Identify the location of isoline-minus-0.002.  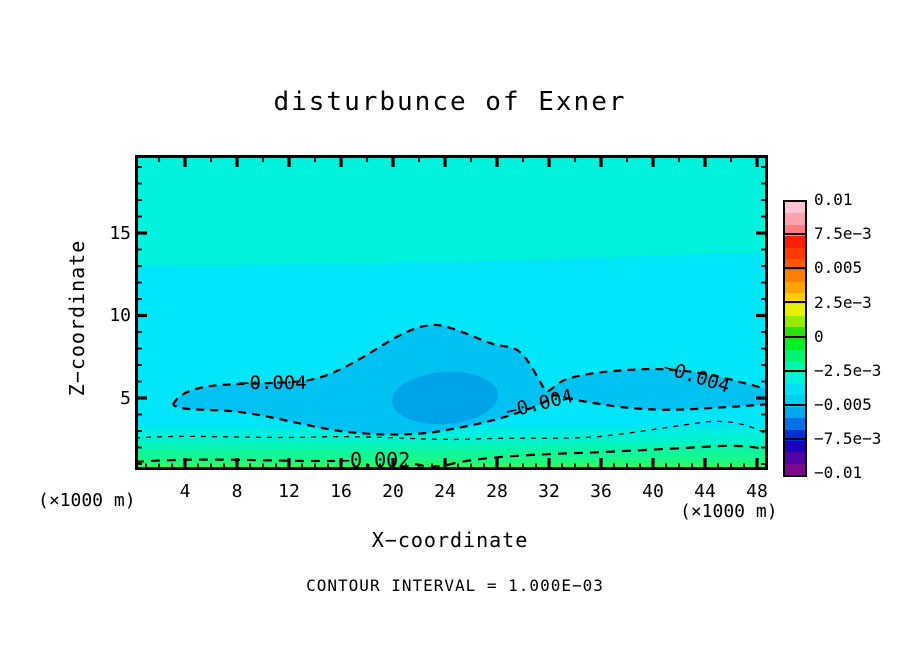
(451, 456).